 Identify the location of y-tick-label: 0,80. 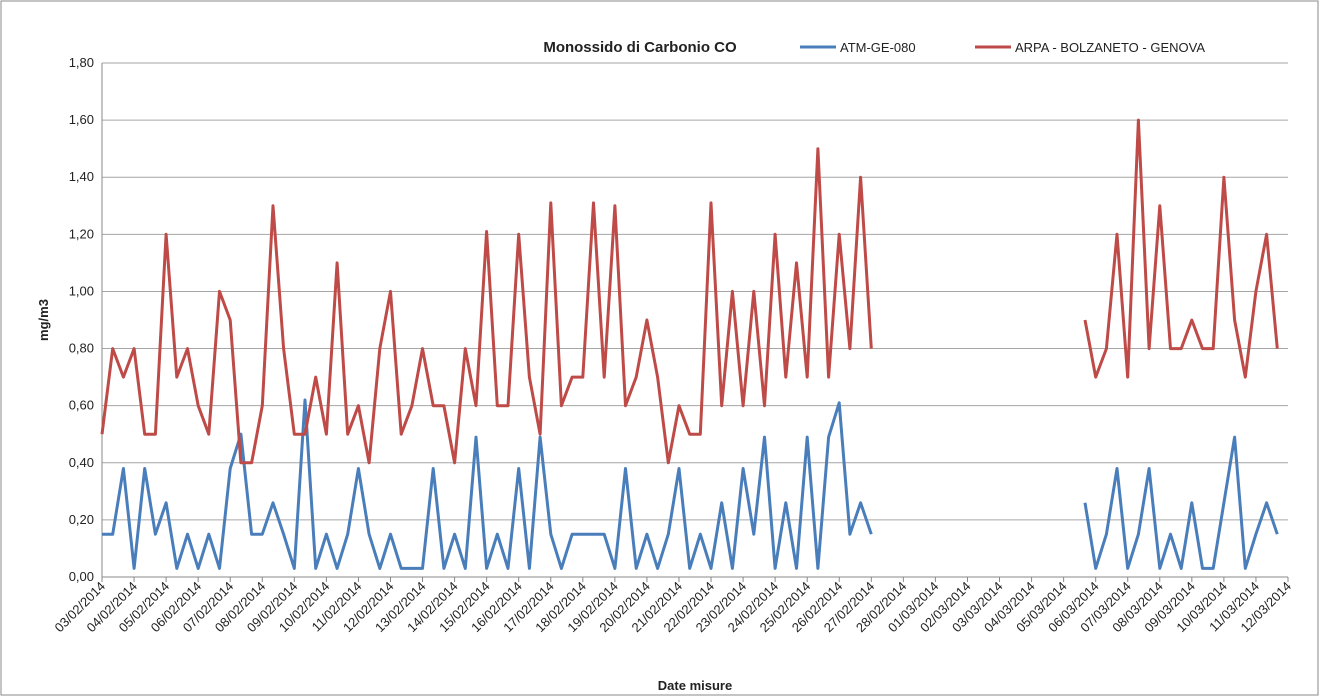
(81, 348).